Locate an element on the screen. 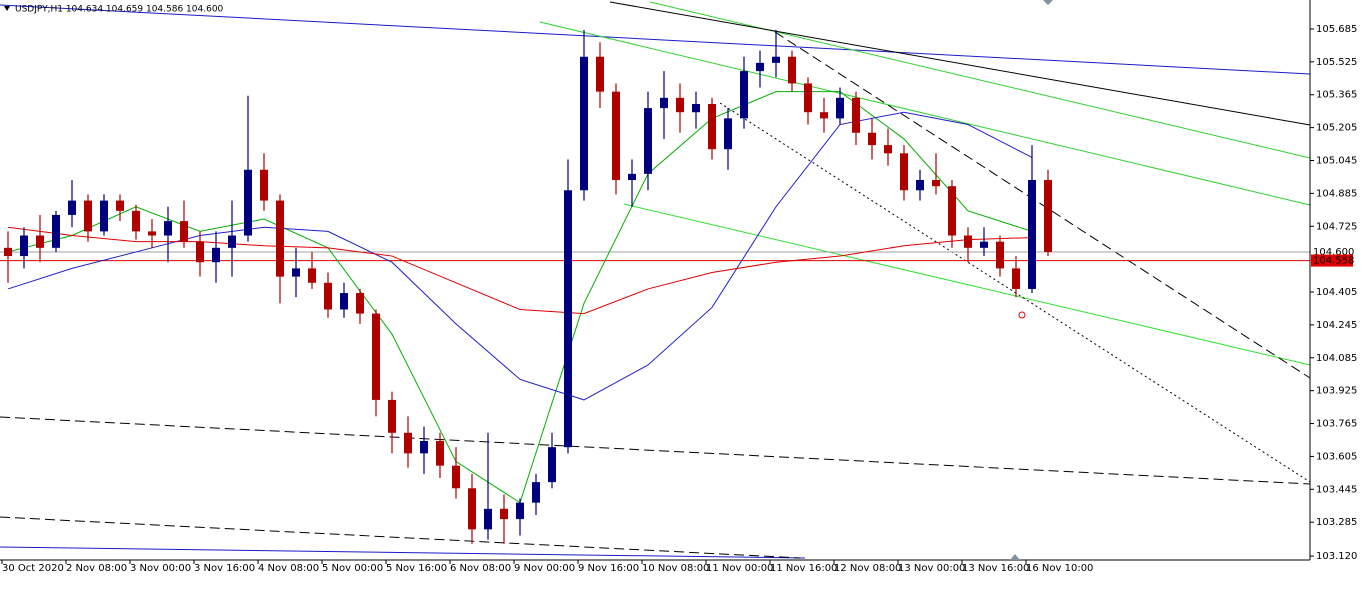  x-tick-label: 4 Nov 08:00 is located at coordinates (288, 568).